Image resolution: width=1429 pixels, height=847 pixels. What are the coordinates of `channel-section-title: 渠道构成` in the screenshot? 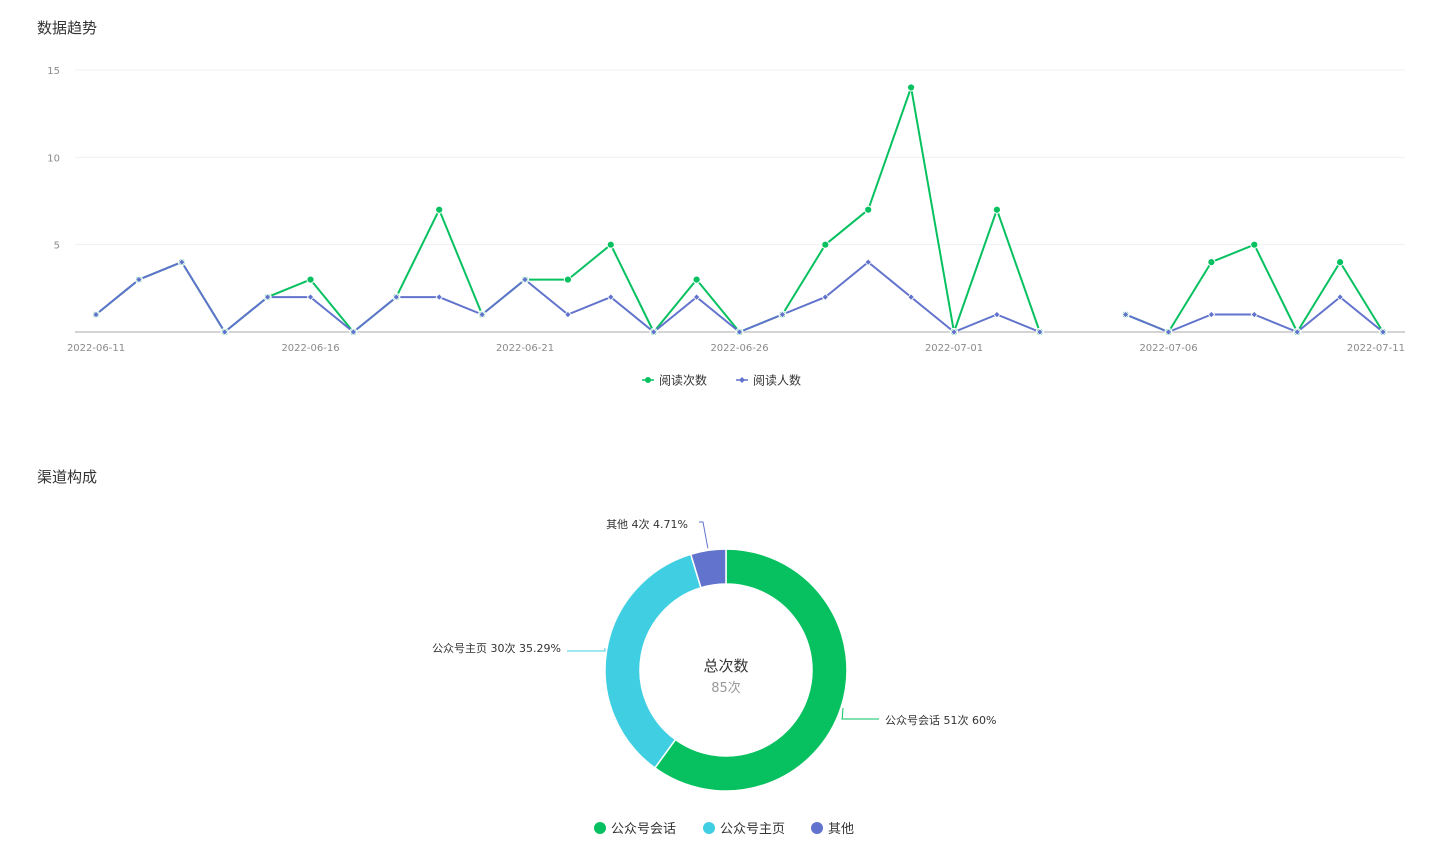 It's located at (67, 477).